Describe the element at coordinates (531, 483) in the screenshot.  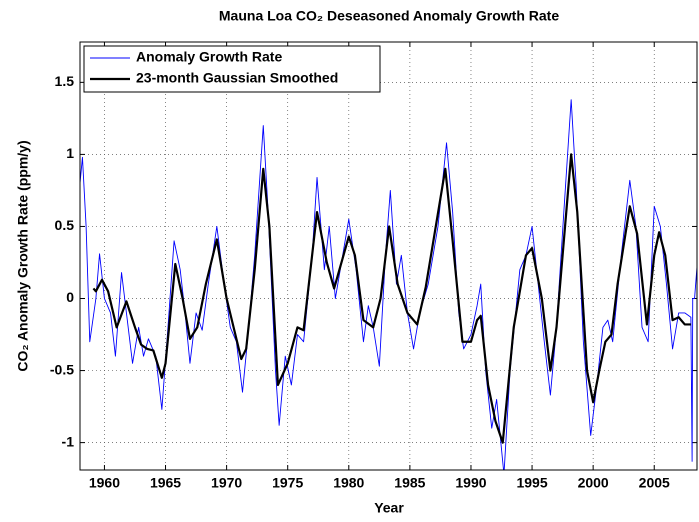
I see `x-tick-label: 1995` at that location.